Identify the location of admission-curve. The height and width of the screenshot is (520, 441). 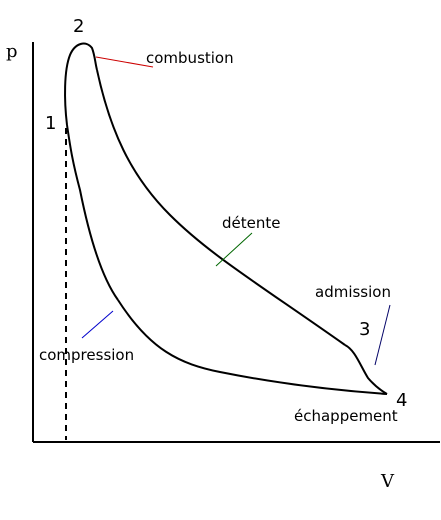
(366, 369).